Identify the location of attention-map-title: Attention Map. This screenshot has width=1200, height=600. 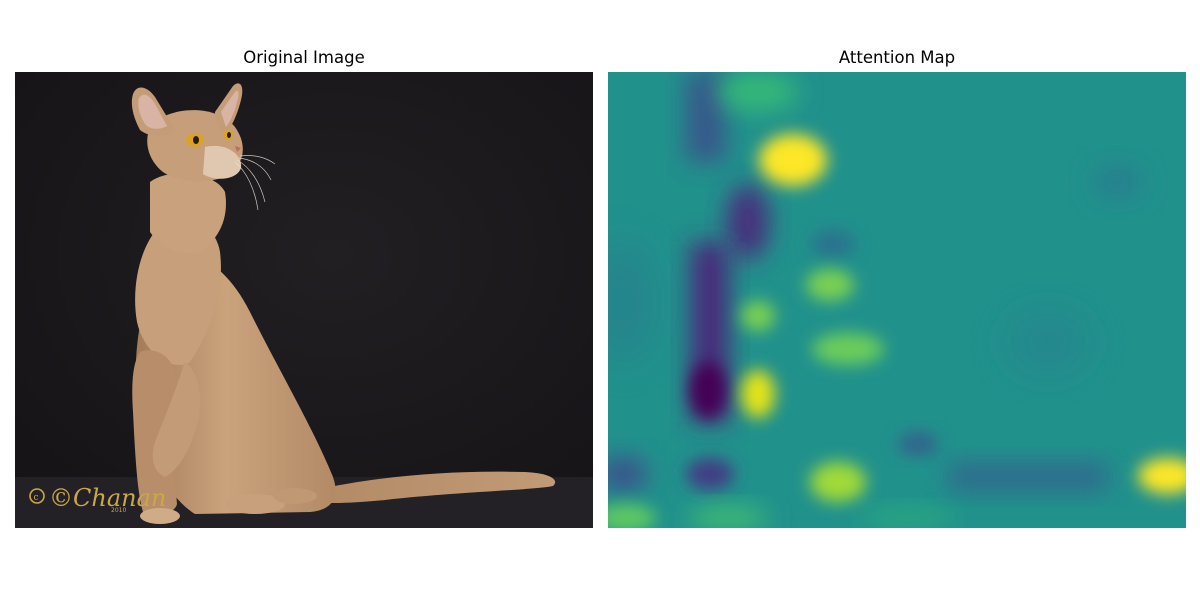
(897, 57).